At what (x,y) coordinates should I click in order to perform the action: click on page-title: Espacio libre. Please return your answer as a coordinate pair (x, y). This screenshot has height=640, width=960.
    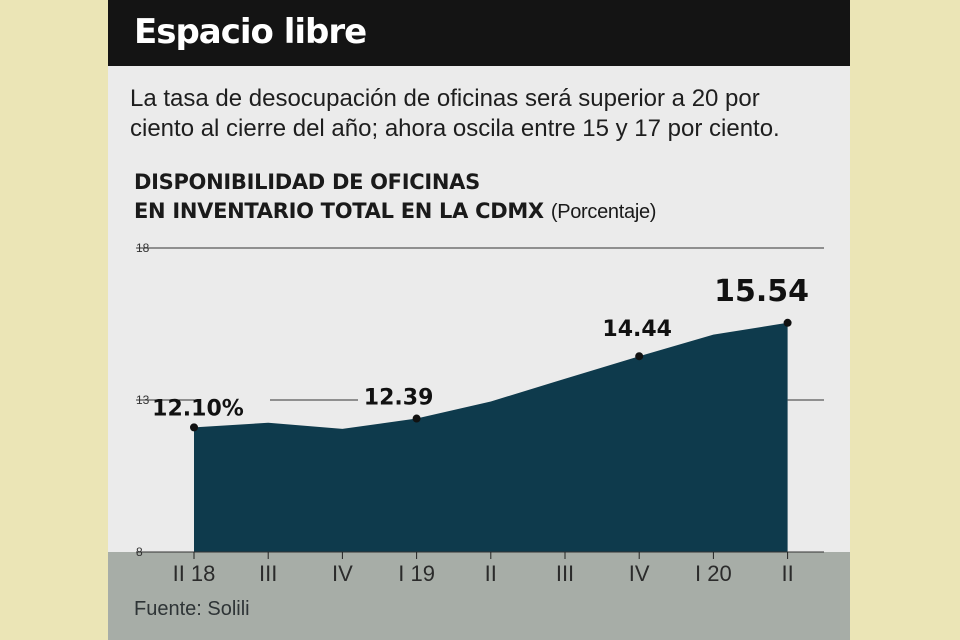
    Looking at the image, I should click on (250, 32).